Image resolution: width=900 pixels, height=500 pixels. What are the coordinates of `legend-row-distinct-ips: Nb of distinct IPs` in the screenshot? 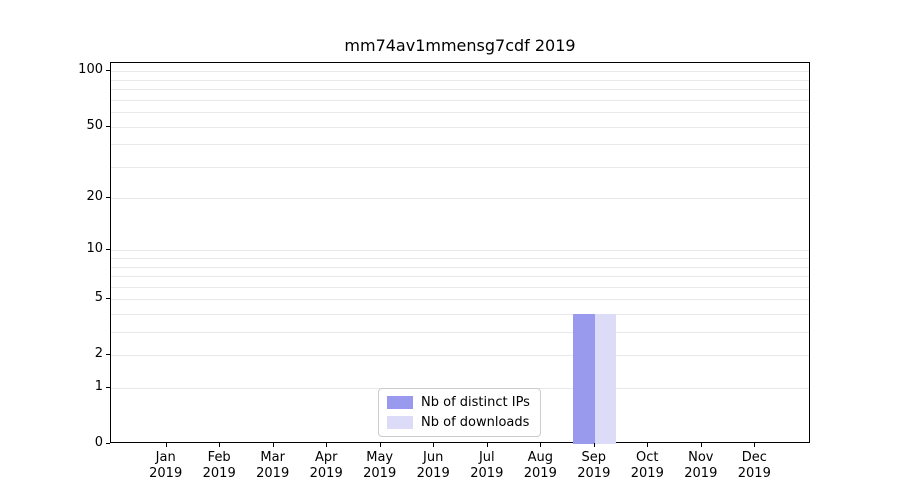 It's located at (458, 402).